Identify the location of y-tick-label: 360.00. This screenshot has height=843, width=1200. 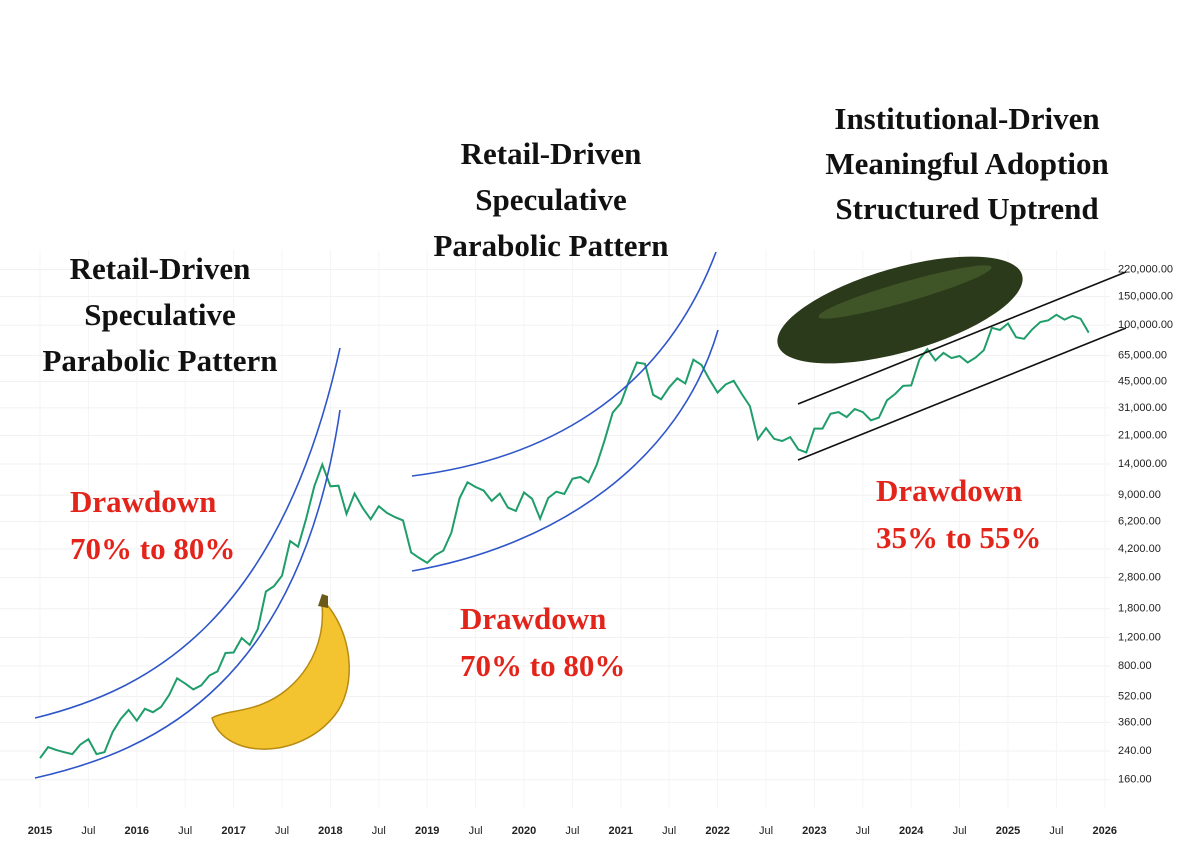
(1135, 722).